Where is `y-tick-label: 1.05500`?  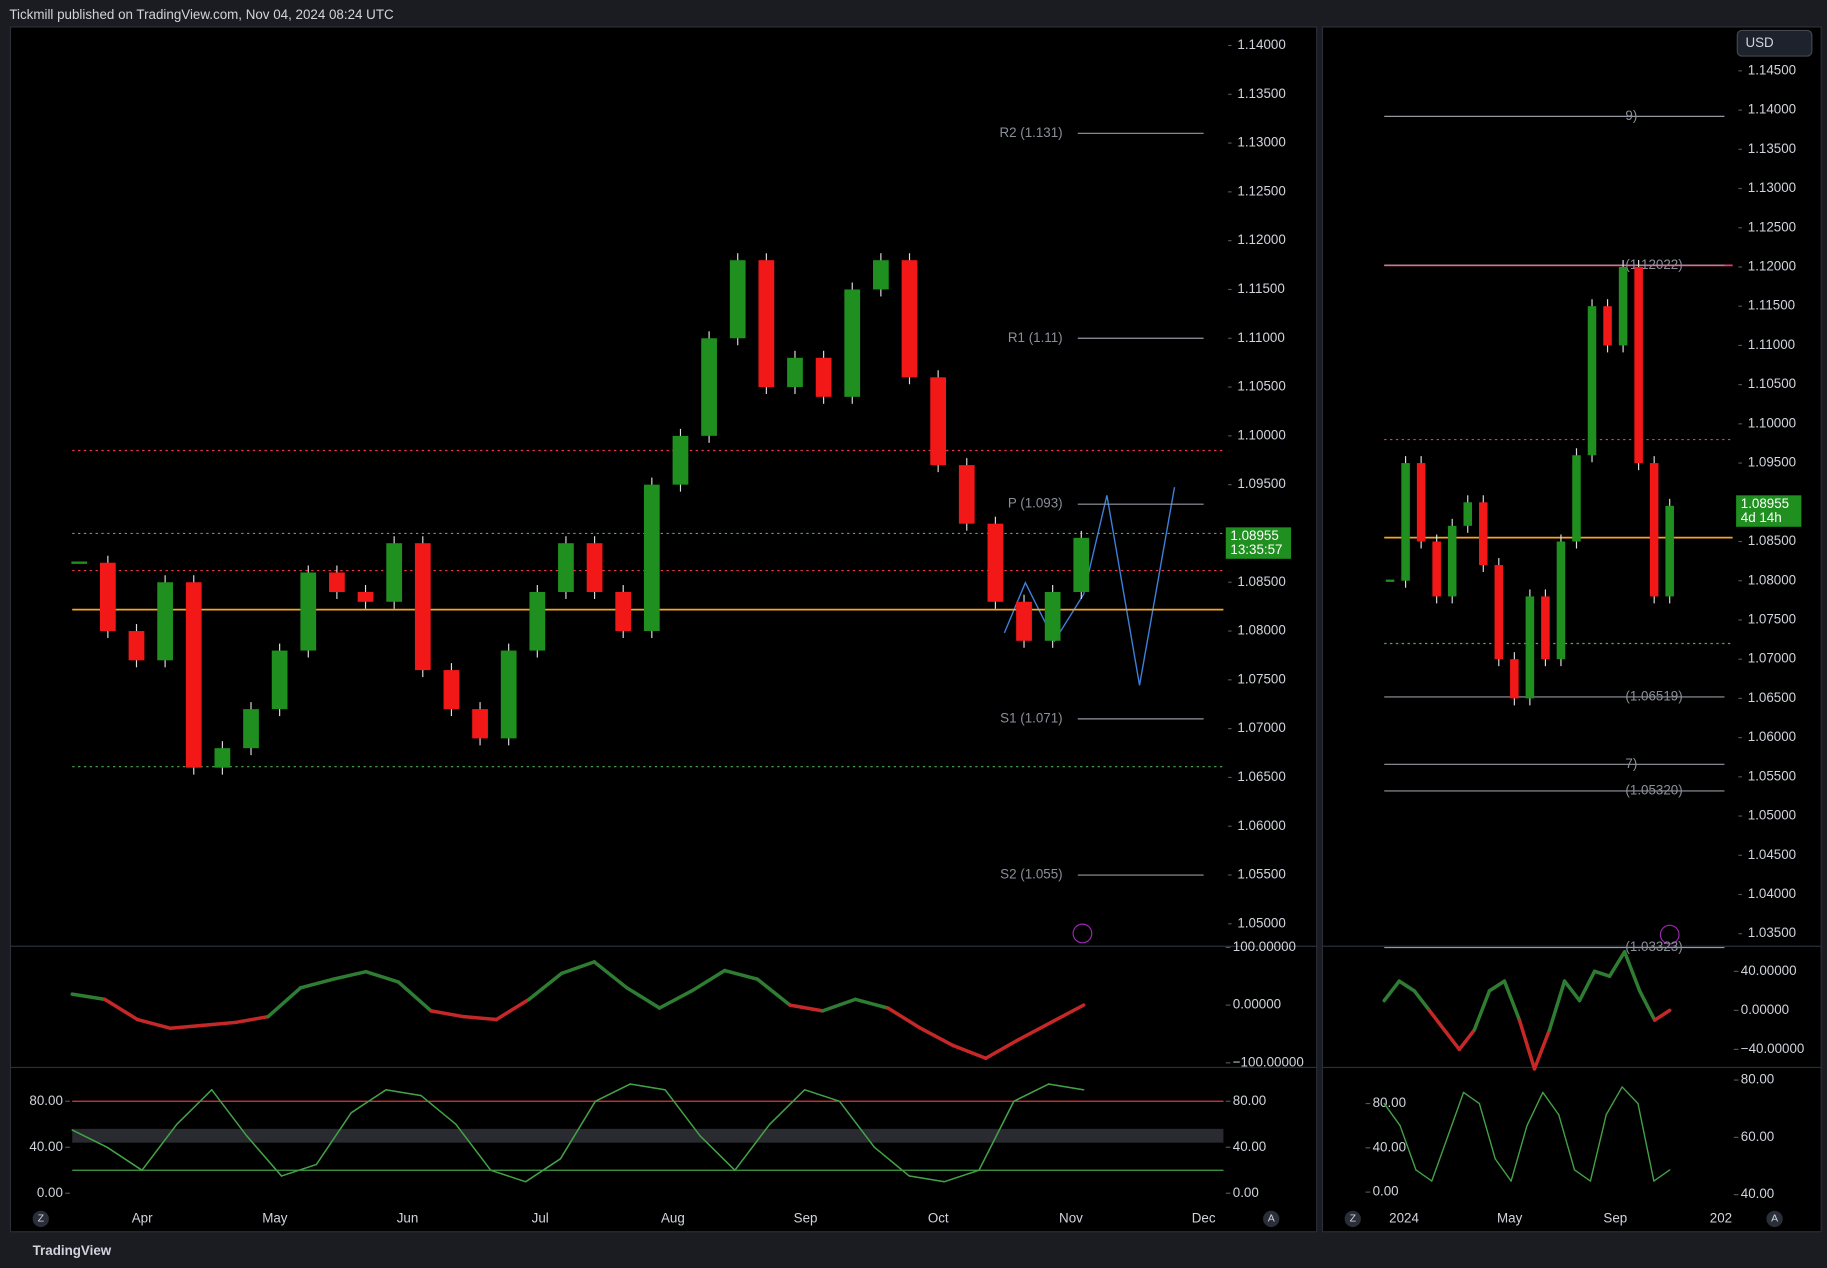 y-tick-label: 1.05500 is located at coordinates (1772, 775).